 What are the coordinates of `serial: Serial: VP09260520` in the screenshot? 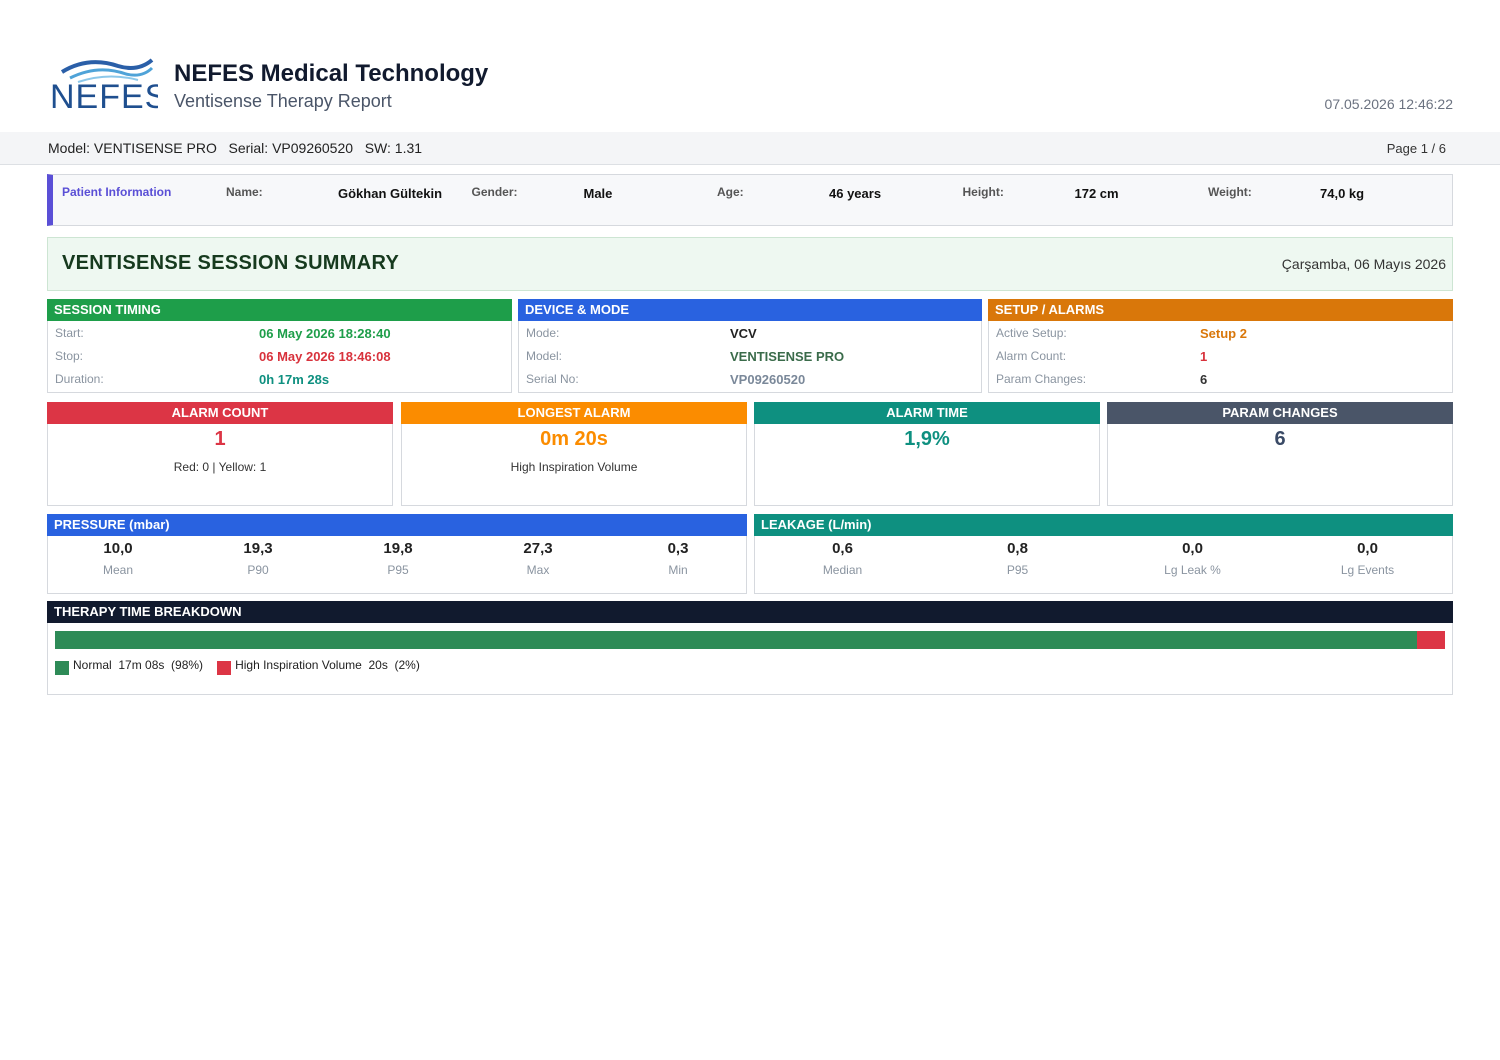 It's located at (291, 148).